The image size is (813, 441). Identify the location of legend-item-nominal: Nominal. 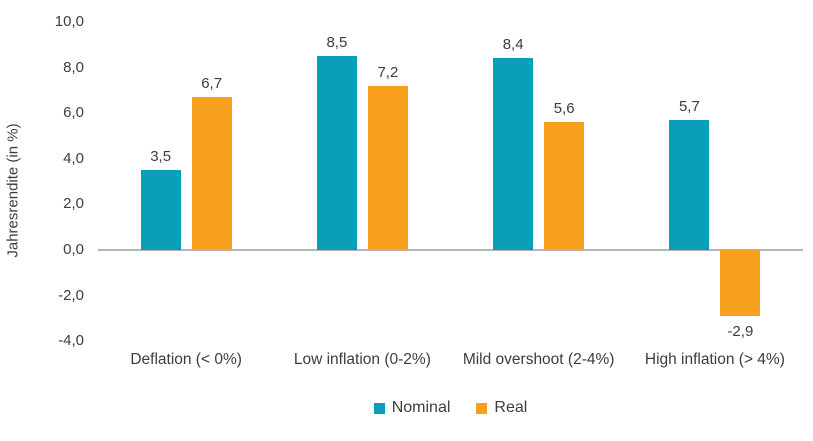
(412, 408).